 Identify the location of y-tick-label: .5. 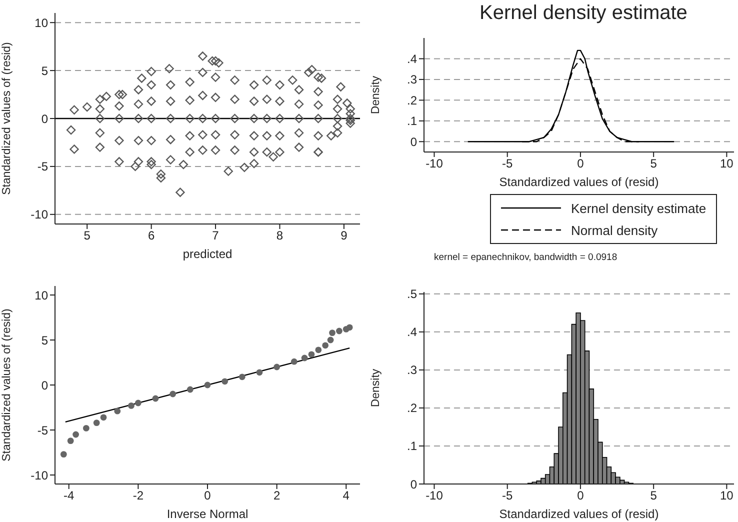
(412, 294).